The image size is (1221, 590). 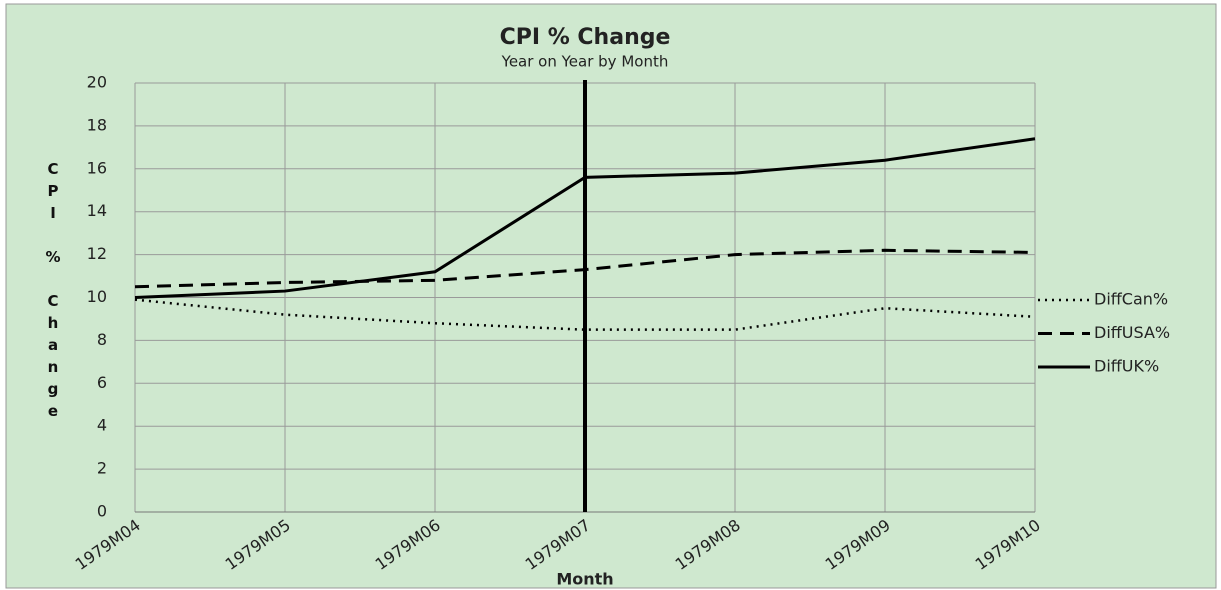 What do you see at coordinates (97, 167) in the screenshot?
I see `y-tick-label: 16` at bounding box center [97, 167].